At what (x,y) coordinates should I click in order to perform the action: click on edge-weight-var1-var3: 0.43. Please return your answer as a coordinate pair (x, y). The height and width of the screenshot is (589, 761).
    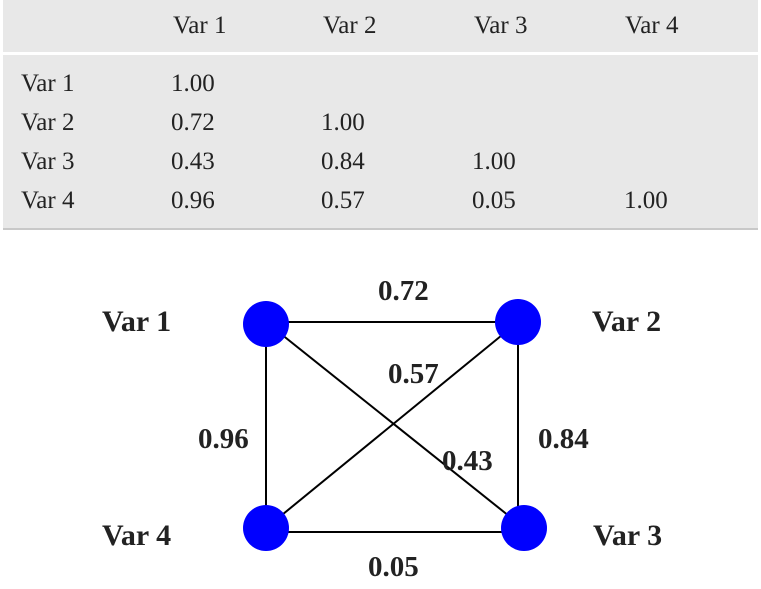
    Looking at the image, I should click on (467, 461).